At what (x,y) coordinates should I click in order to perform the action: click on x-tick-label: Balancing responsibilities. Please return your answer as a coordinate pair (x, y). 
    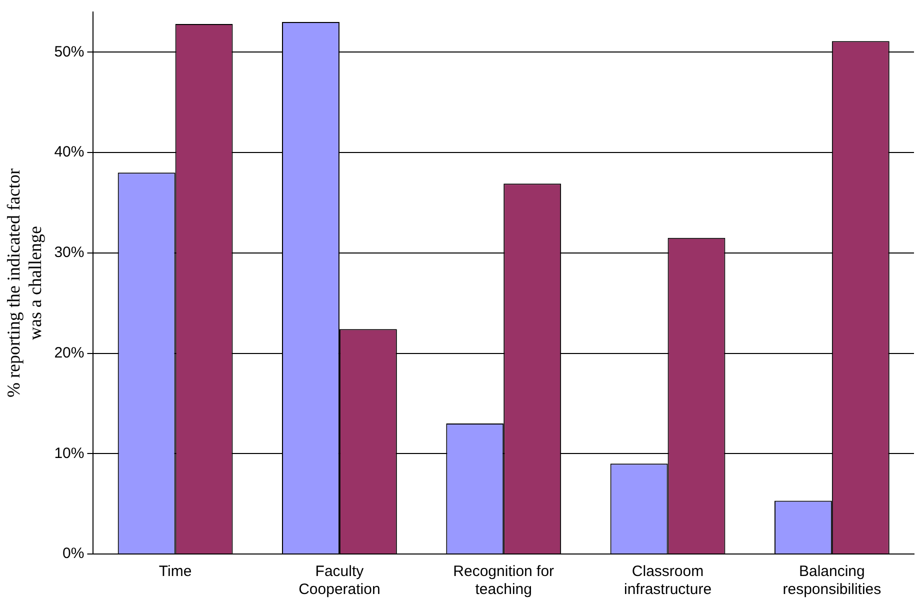
    Looking at the image, I should click on (832, 580).